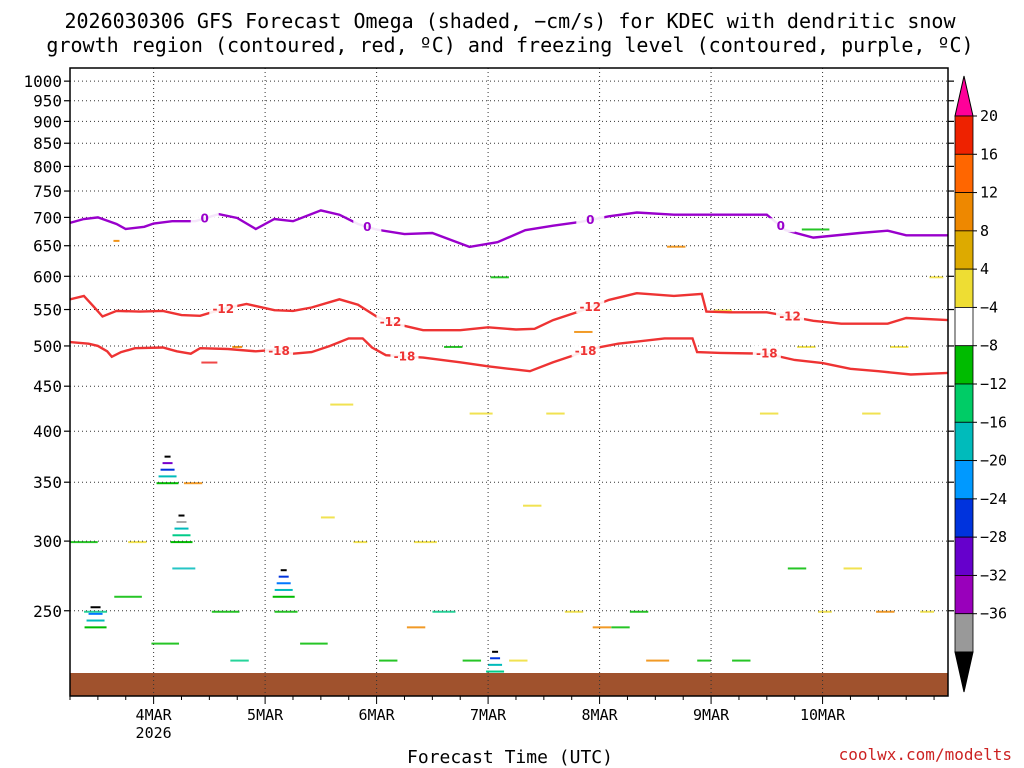  Describe the element at coordinates (993, 384) in the screenshot. I see `colorbar-label: −12` at that location.